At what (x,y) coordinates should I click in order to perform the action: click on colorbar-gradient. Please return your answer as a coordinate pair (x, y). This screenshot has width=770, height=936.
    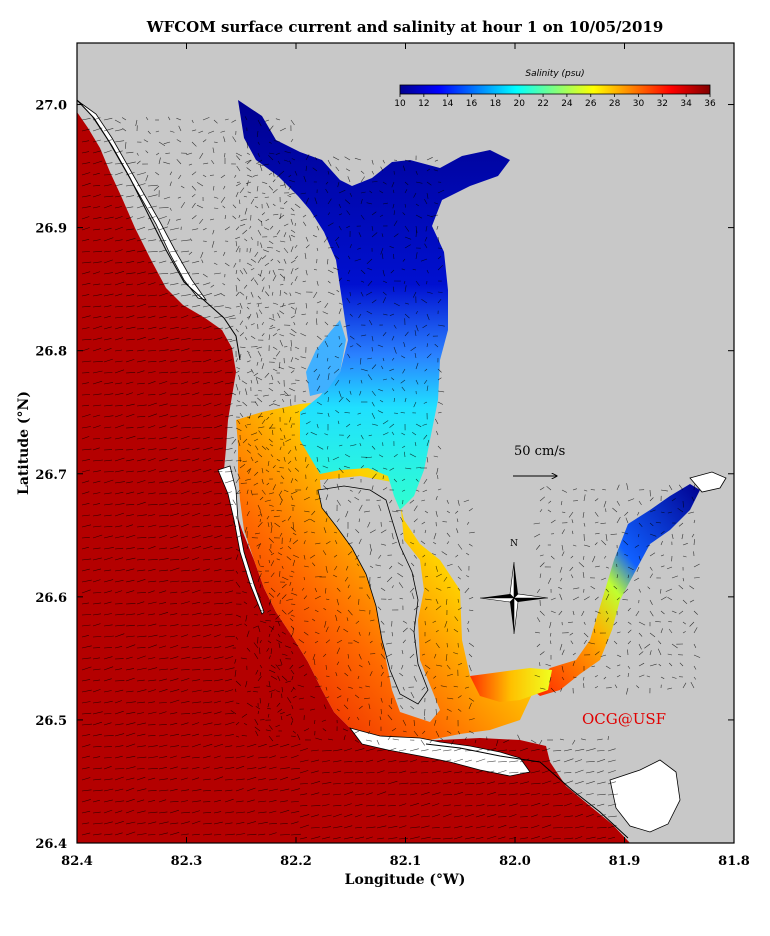
    Looking at the image, I should click on (555, 89).